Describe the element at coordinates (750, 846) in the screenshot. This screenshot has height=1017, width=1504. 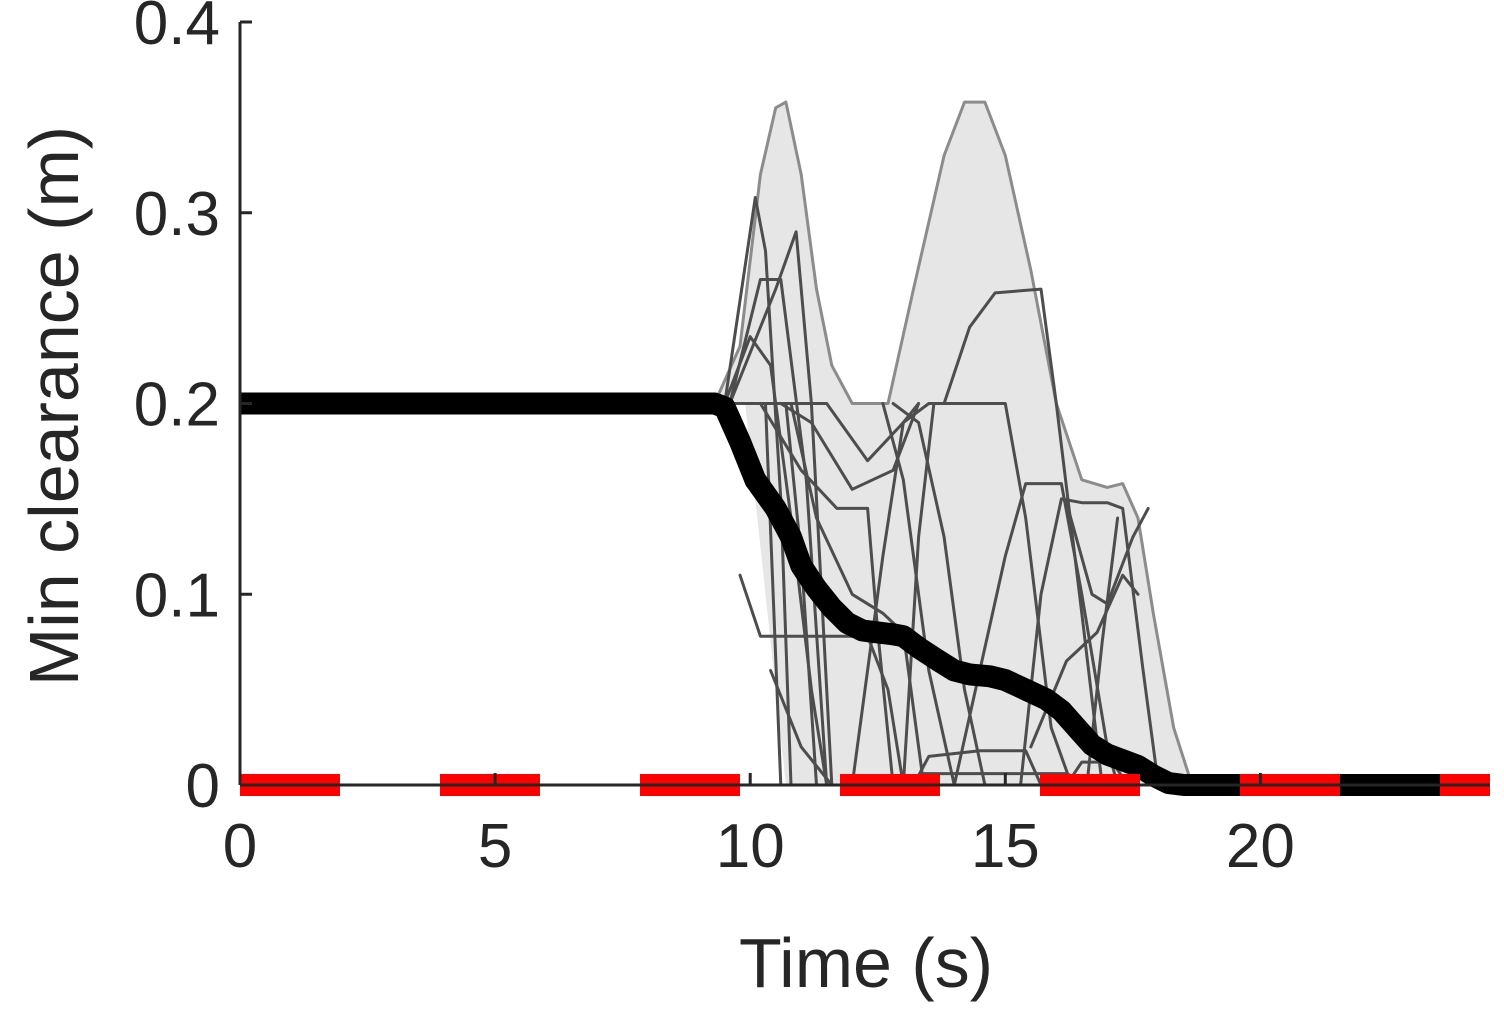
I see `x-tick-label: 10` at that location.